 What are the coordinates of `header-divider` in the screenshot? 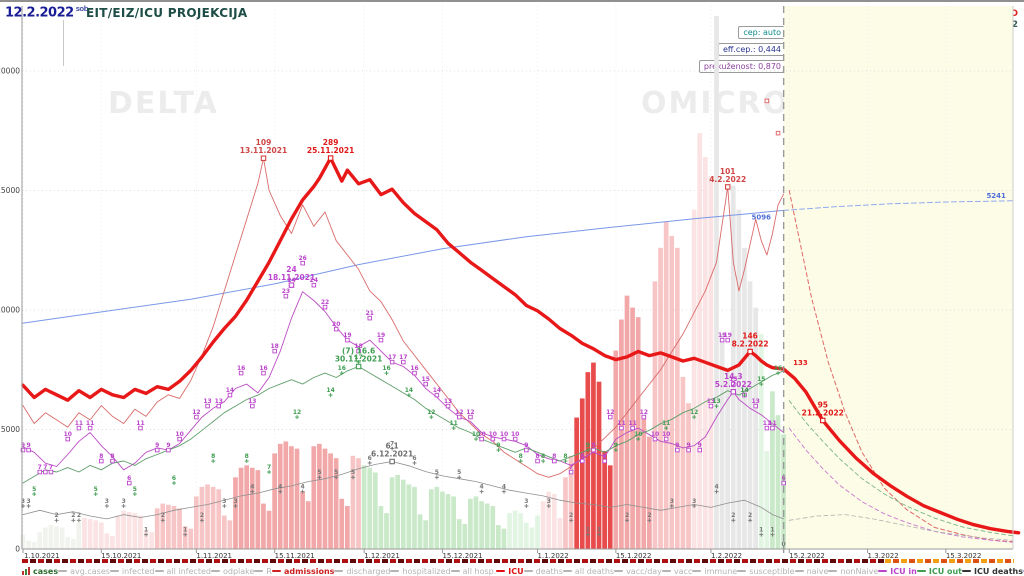 It's located at (63, 43).